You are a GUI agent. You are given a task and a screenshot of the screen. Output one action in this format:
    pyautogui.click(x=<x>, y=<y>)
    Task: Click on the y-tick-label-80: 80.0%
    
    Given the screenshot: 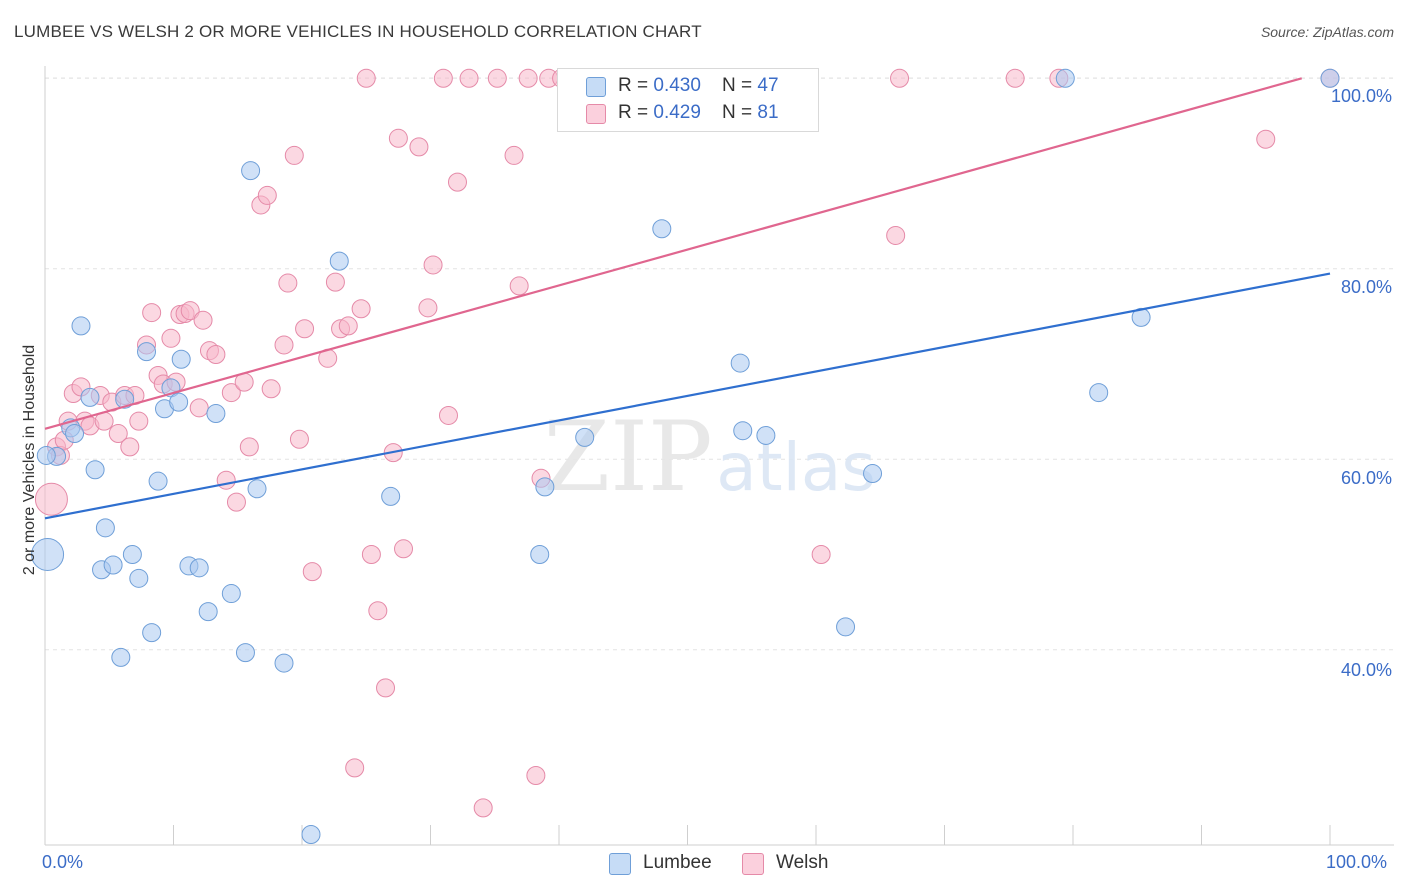 What is the action you would take?
    pyautogui.click(x=1366, y=287)
    